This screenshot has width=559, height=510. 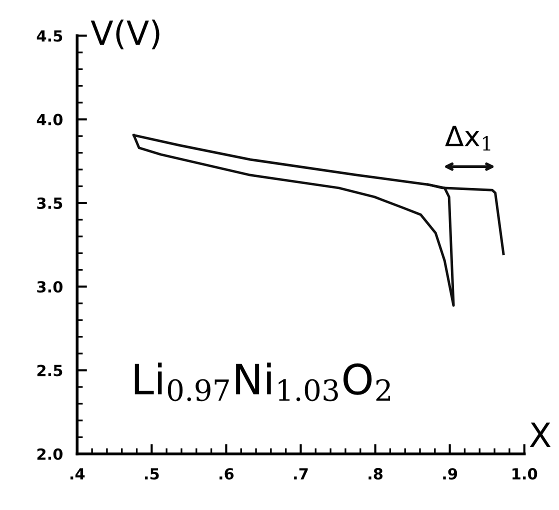 I want to click on x-axis-title: X, so click(x=540, y=434).